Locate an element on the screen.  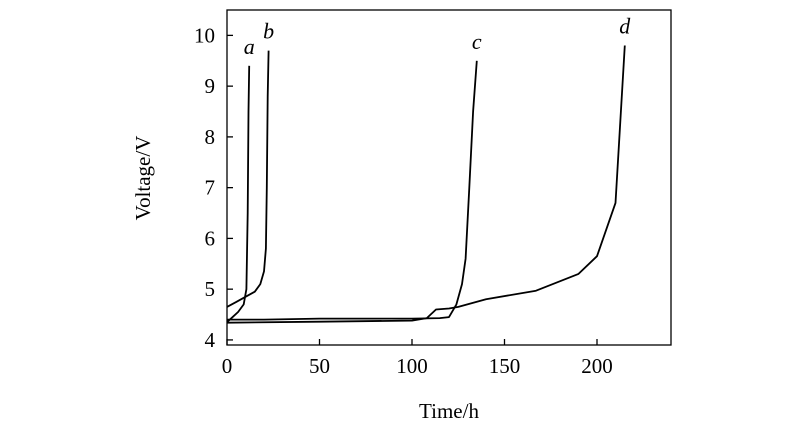
x-tick-label: 200 is located at coordinates (597, 366).